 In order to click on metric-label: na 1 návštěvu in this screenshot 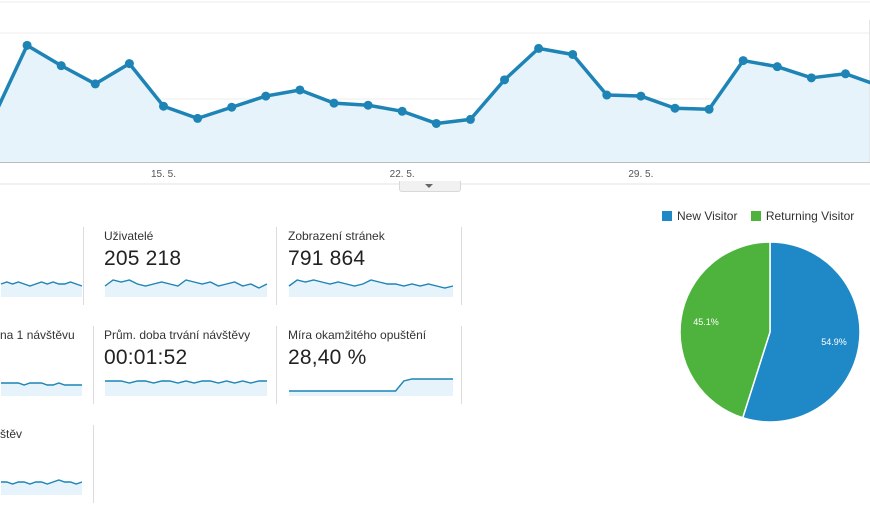, I will do `click(37, 335)`.